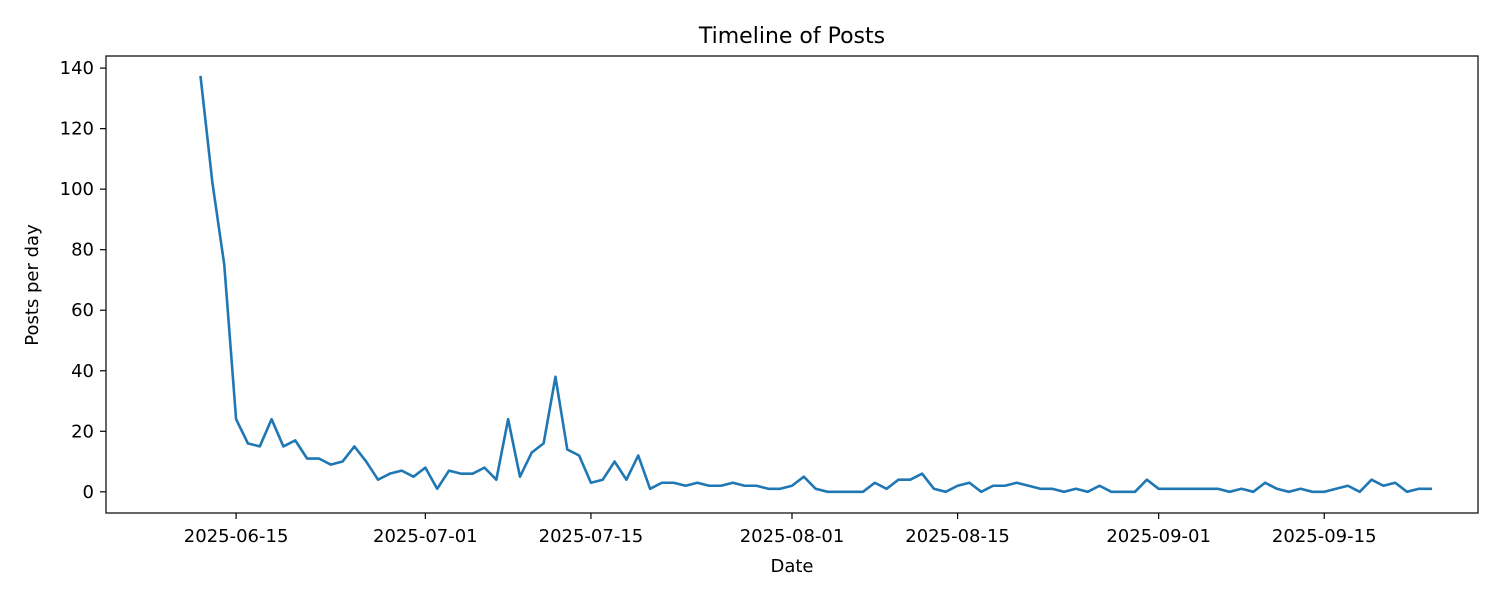 This screenshot has height=600, width=1500. What do you see at coordinates (82, 250) in the screenshot?
I see `y-tick-label: 80` at bounding box center [82, 250].